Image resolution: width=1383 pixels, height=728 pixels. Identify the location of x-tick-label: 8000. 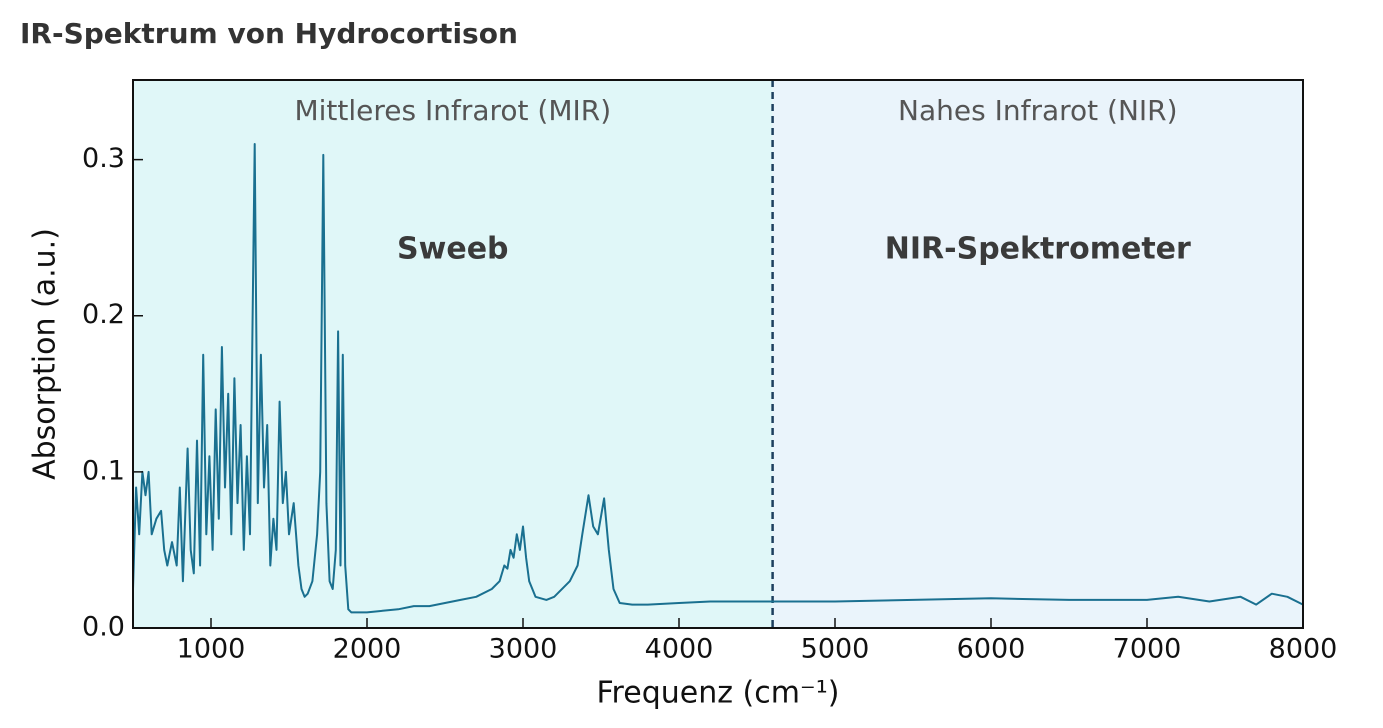
(1303, 649).